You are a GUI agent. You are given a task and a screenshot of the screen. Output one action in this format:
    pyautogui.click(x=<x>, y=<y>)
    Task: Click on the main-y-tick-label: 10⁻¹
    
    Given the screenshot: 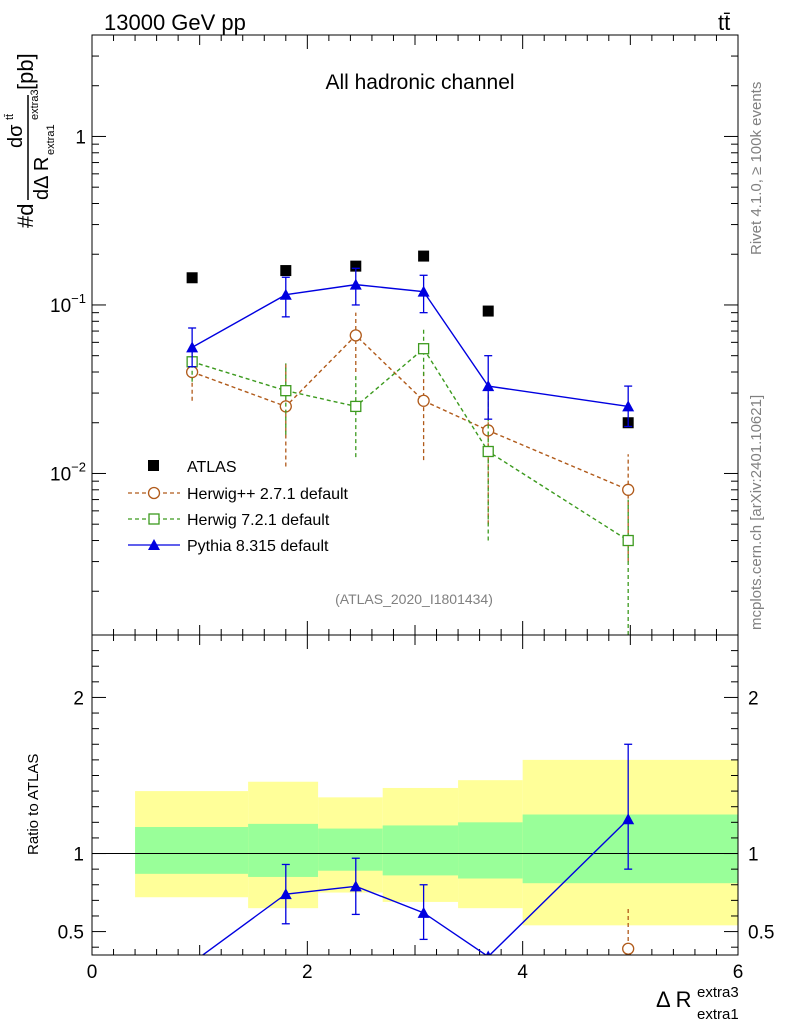 What is the action you would take?
    pyautogui.click(x=68, y=304)
    